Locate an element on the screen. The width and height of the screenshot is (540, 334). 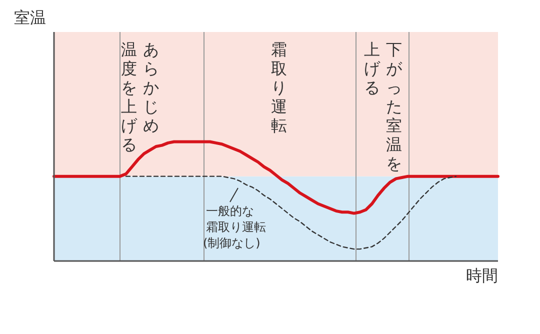
text: あらかじめ is located at coordinates (151, 87).